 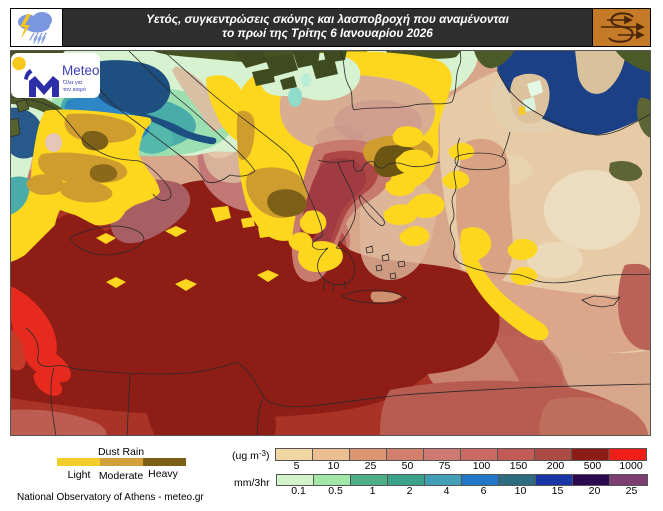 What do you see at coordinates (74, 89) in the screenshot?
I see `svg-text: τον καιρό` at bounding box center [74, 89].